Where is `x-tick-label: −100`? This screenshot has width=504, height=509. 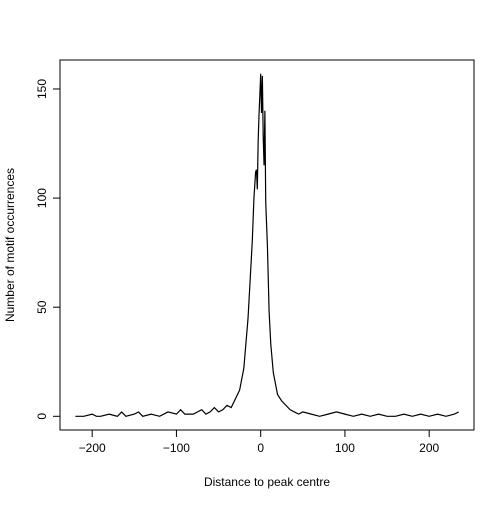
x-tick-label: −100 is located at coordinates (176, 448).